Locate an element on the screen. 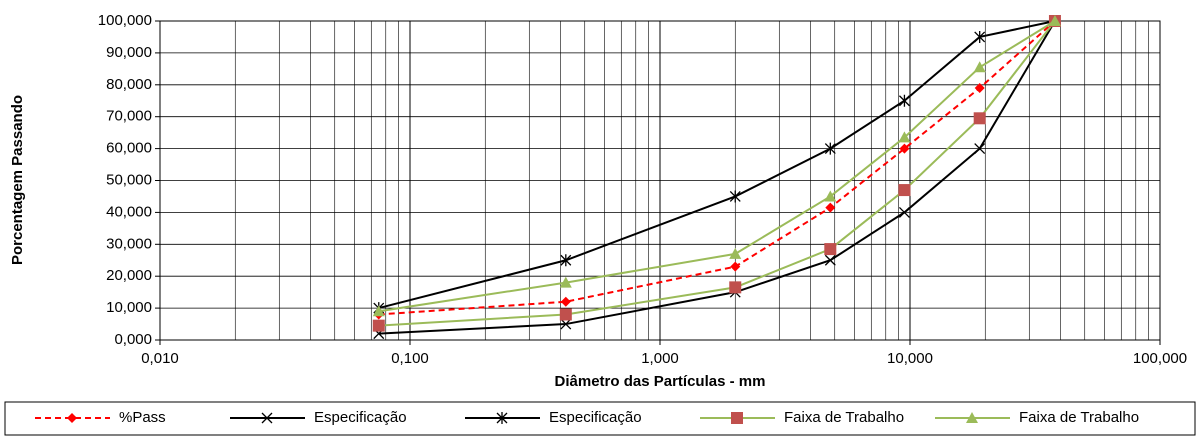 The image size is (1200, 438). x-tick-label: 0,100 is located at coordinates (410, 358).